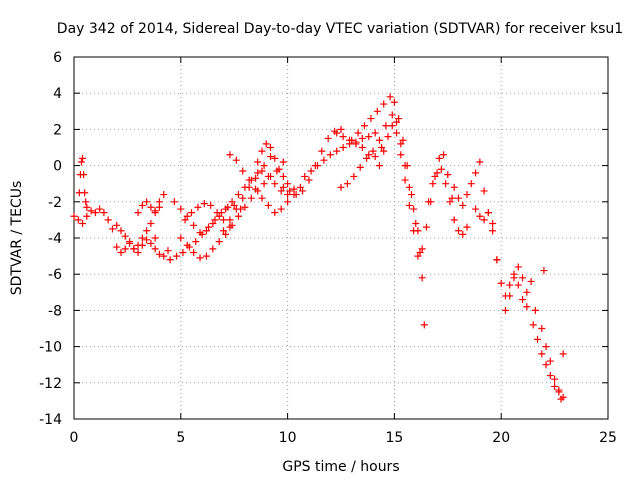  I want to click on series-track-y-night, so click(551, 364).